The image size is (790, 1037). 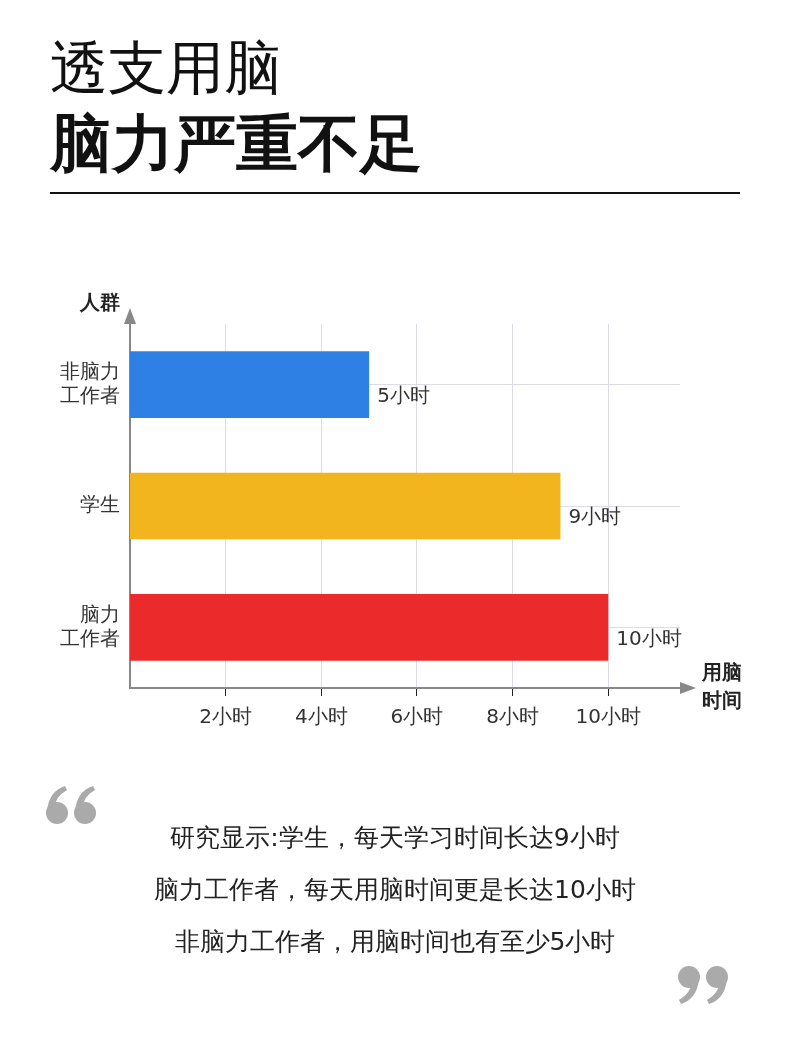 I want to click on x-tick-label: 6小时, so click(x=417, y=716).